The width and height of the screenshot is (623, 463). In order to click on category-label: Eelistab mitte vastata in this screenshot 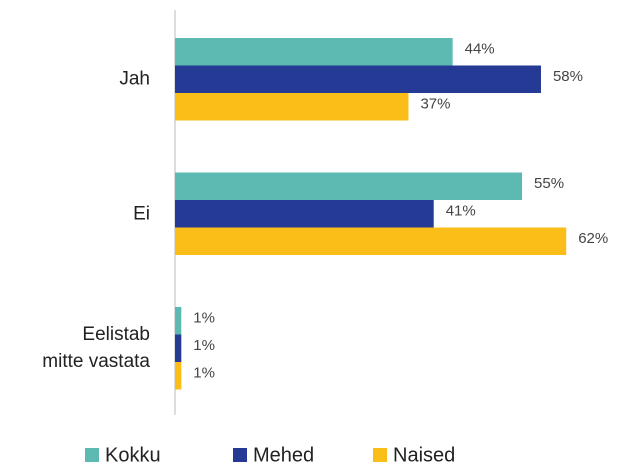, I will do `click(96, 348)`.